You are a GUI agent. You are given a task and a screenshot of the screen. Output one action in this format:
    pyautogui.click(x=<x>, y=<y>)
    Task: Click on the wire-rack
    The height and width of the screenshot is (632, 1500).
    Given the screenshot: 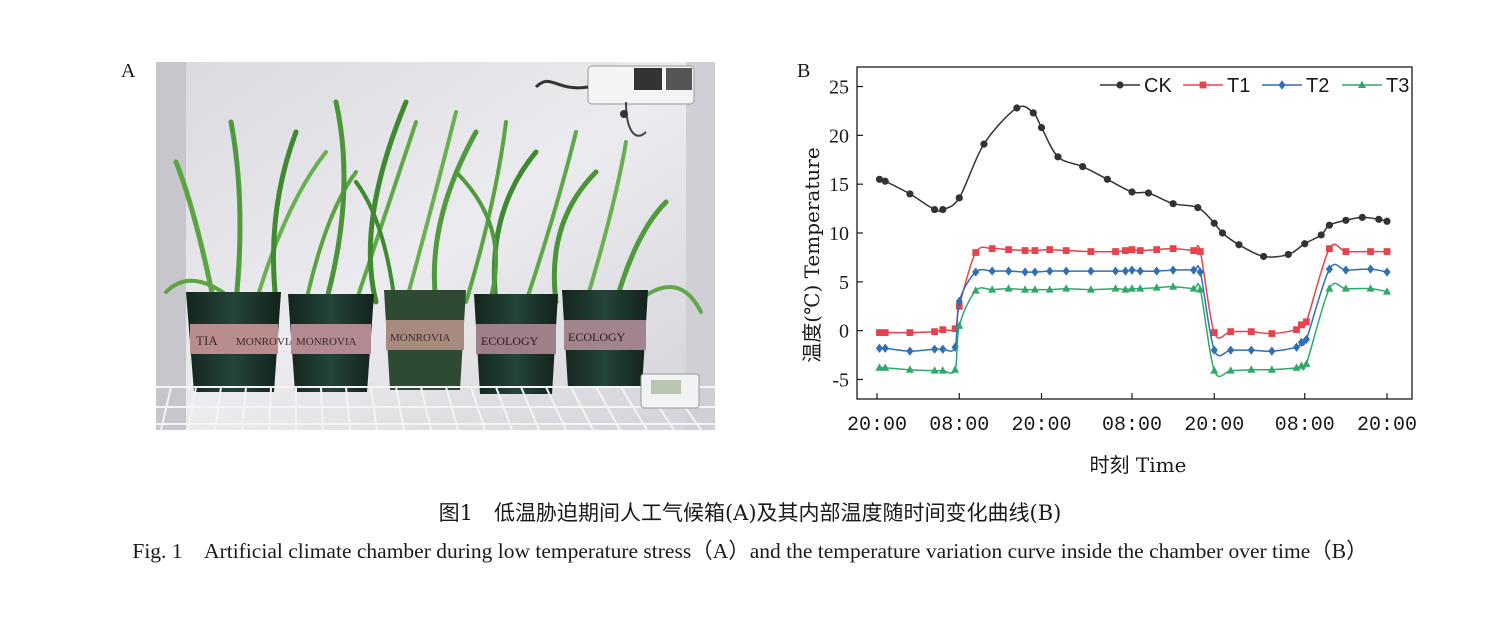 What is the action you would take?
    pyautogui.click(x=435, y=408)
    